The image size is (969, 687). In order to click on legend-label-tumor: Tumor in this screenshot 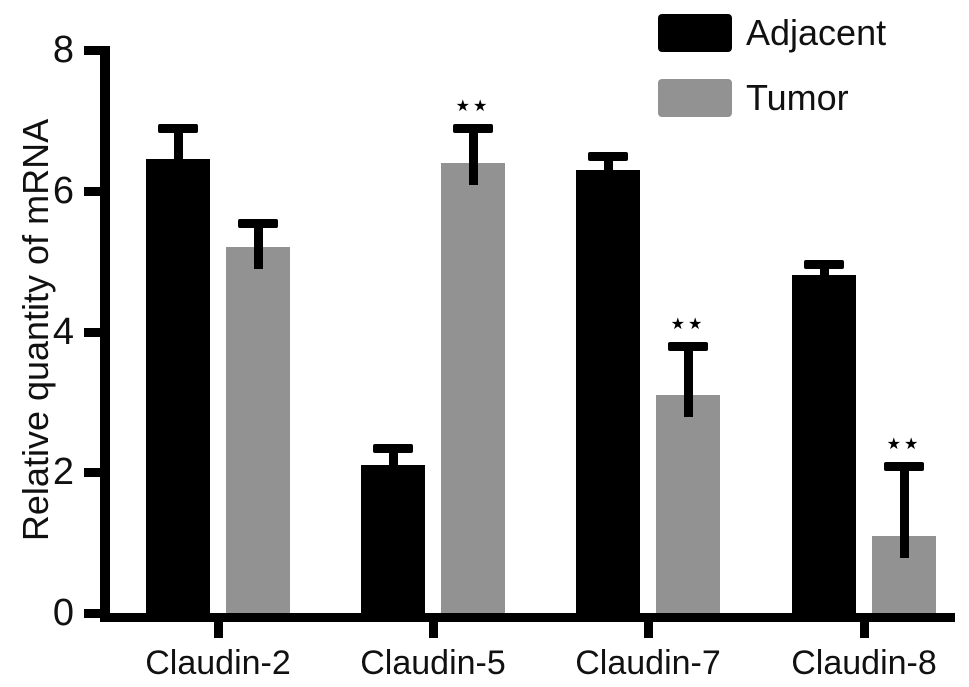, I will do `click(797, 97)`.